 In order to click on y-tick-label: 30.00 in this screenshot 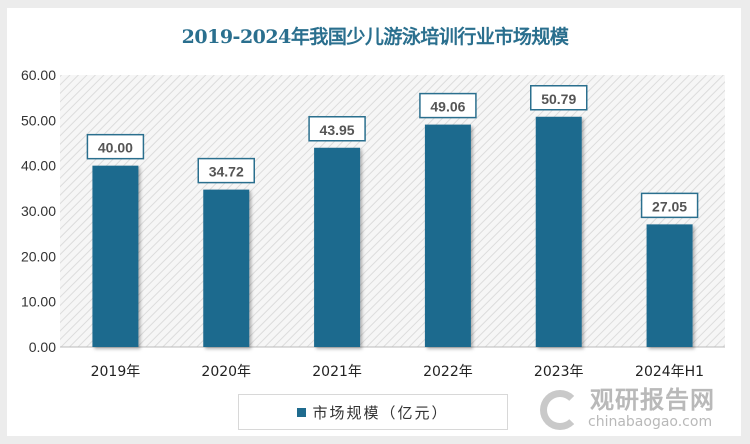, I will do `click(38, 211)`.